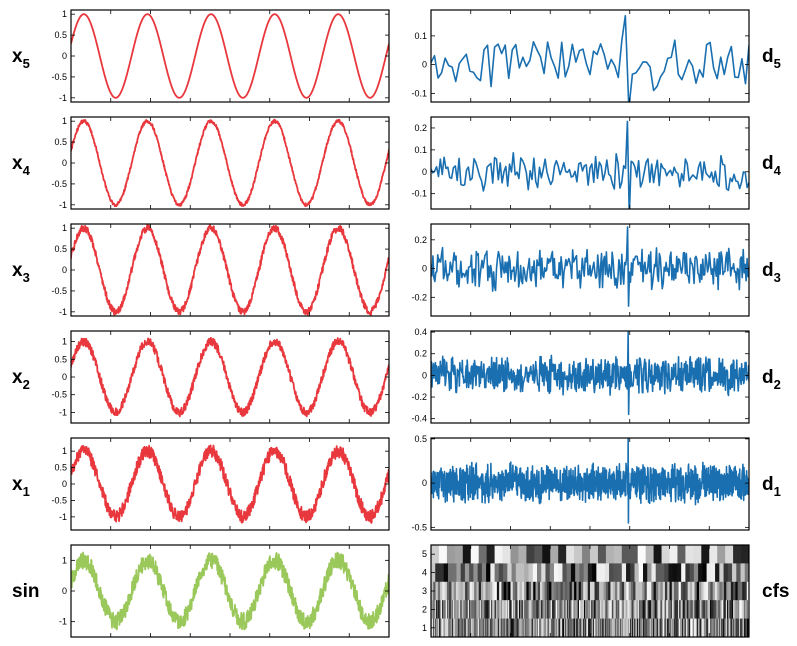 This screenshot has width=797, height=646. What do you see at coordinates (21, 58) in the screenshot?
I see `panel-label-x5: x5` at bounding box center [21, 58].